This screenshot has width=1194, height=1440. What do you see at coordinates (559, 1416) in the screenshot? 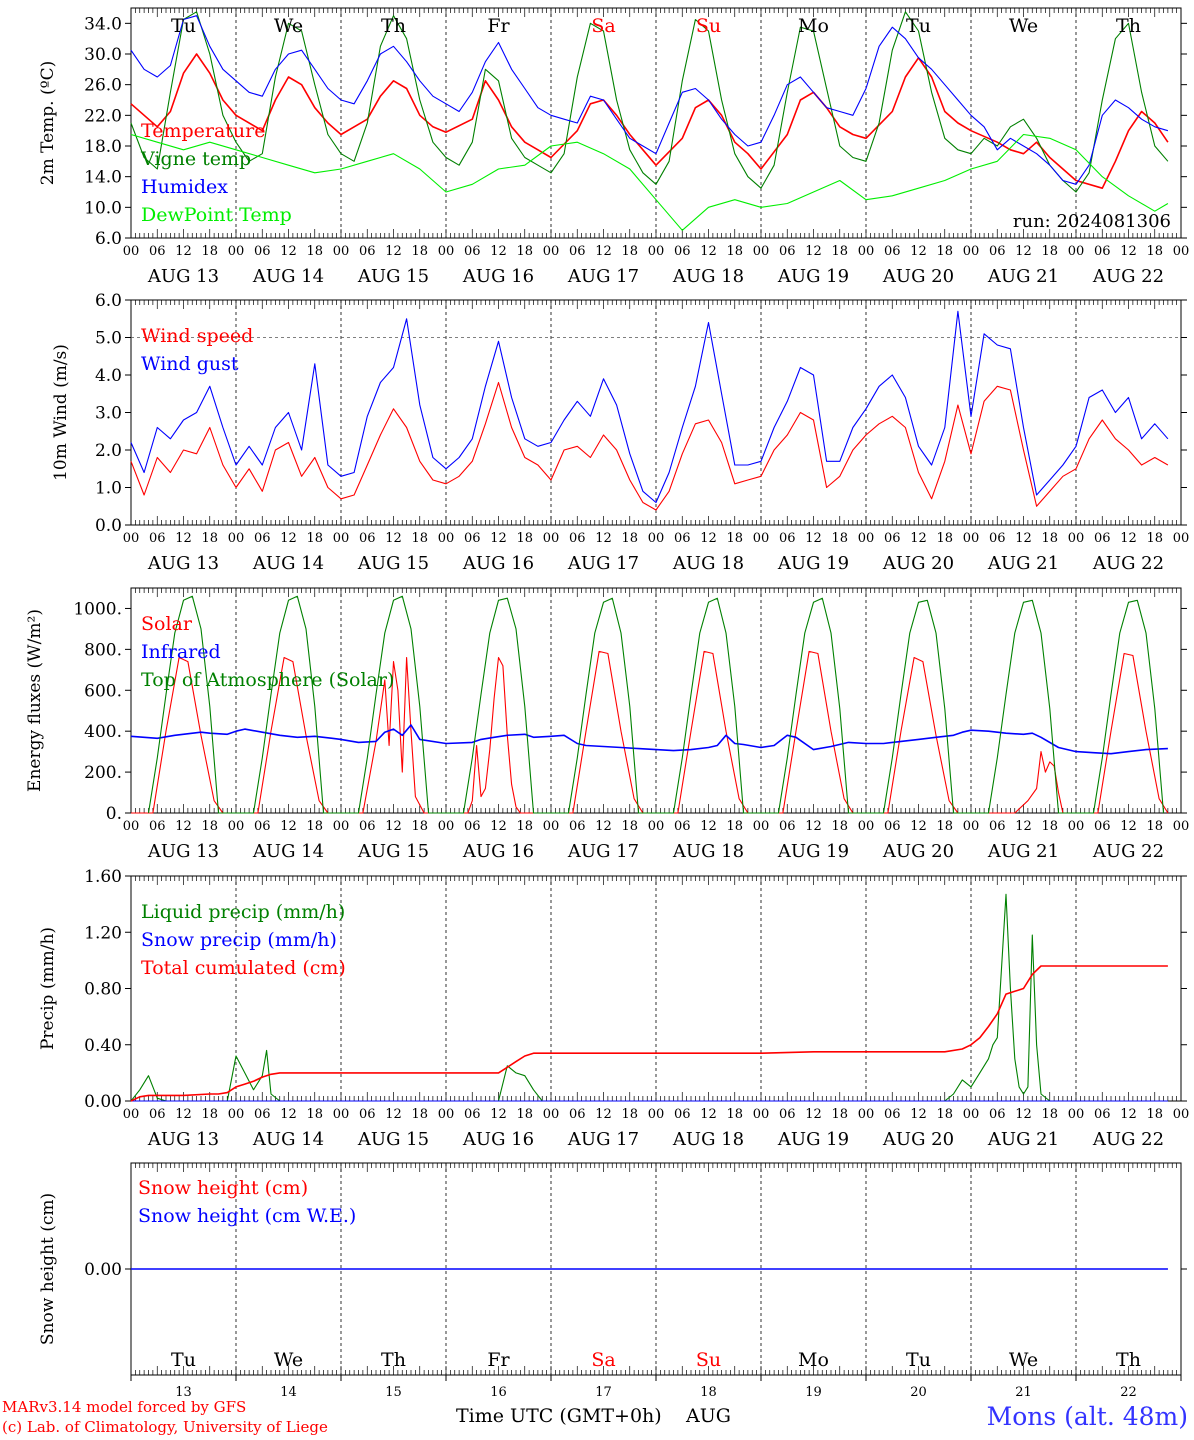
I see `x-axis-title: Time UTC (GMT+0h)` at bounding box center [559, 1416].